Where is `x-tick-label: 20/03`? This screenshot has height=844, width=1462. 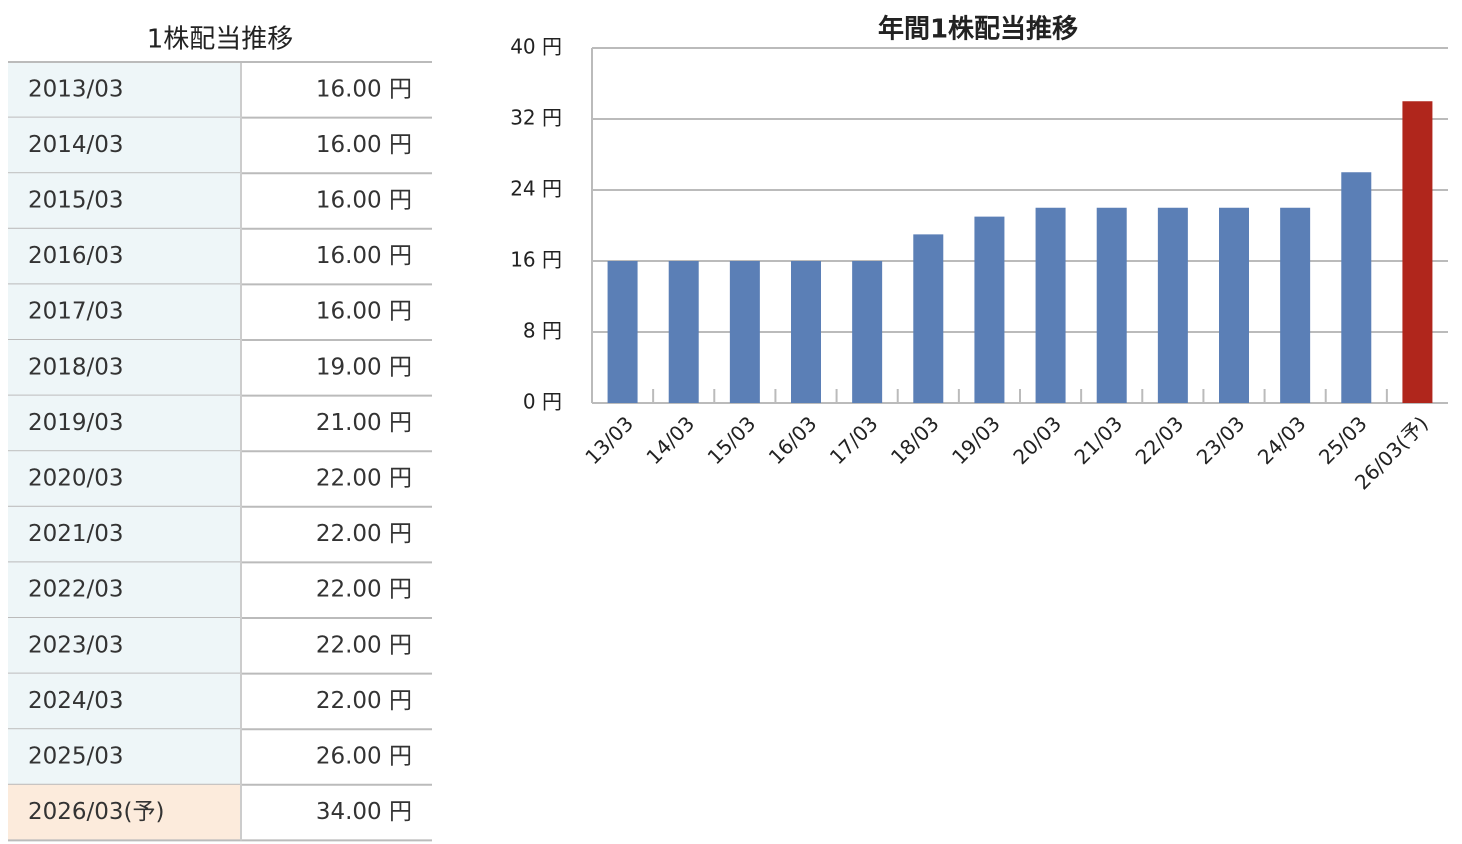 x-tick-label: 20/03 is located at coordinates (1037, 440).